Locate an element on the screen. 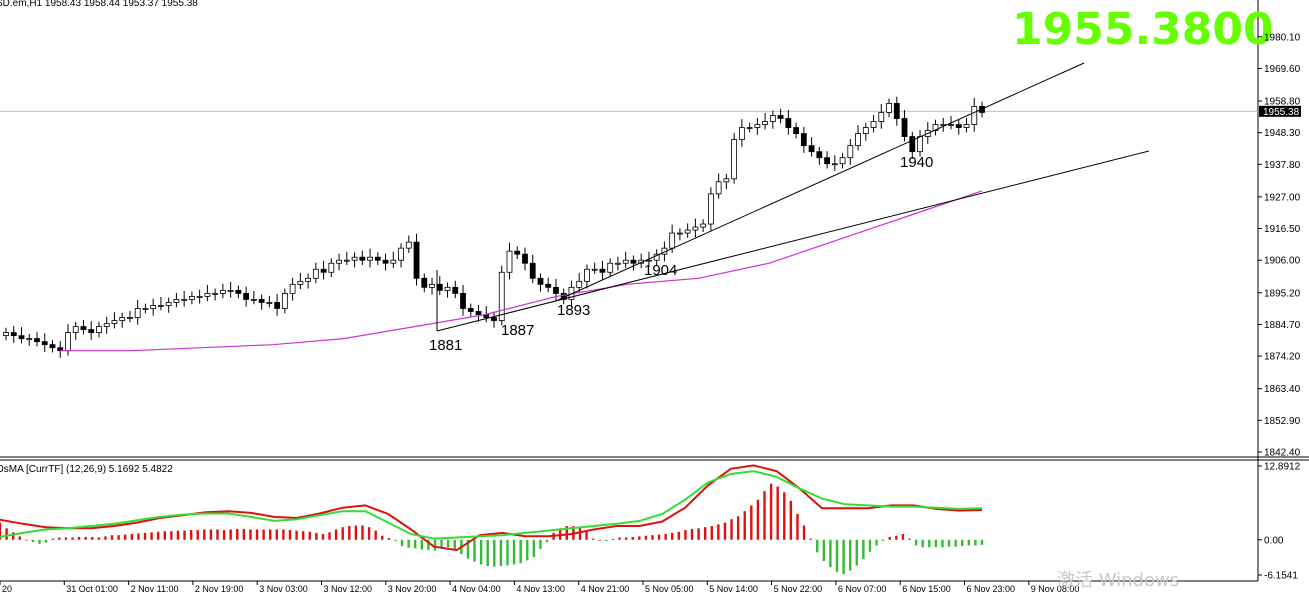 This screenshot has width=1309, height=592. y-tick-label: 1969.60 is located at coordinates (1282, 69).